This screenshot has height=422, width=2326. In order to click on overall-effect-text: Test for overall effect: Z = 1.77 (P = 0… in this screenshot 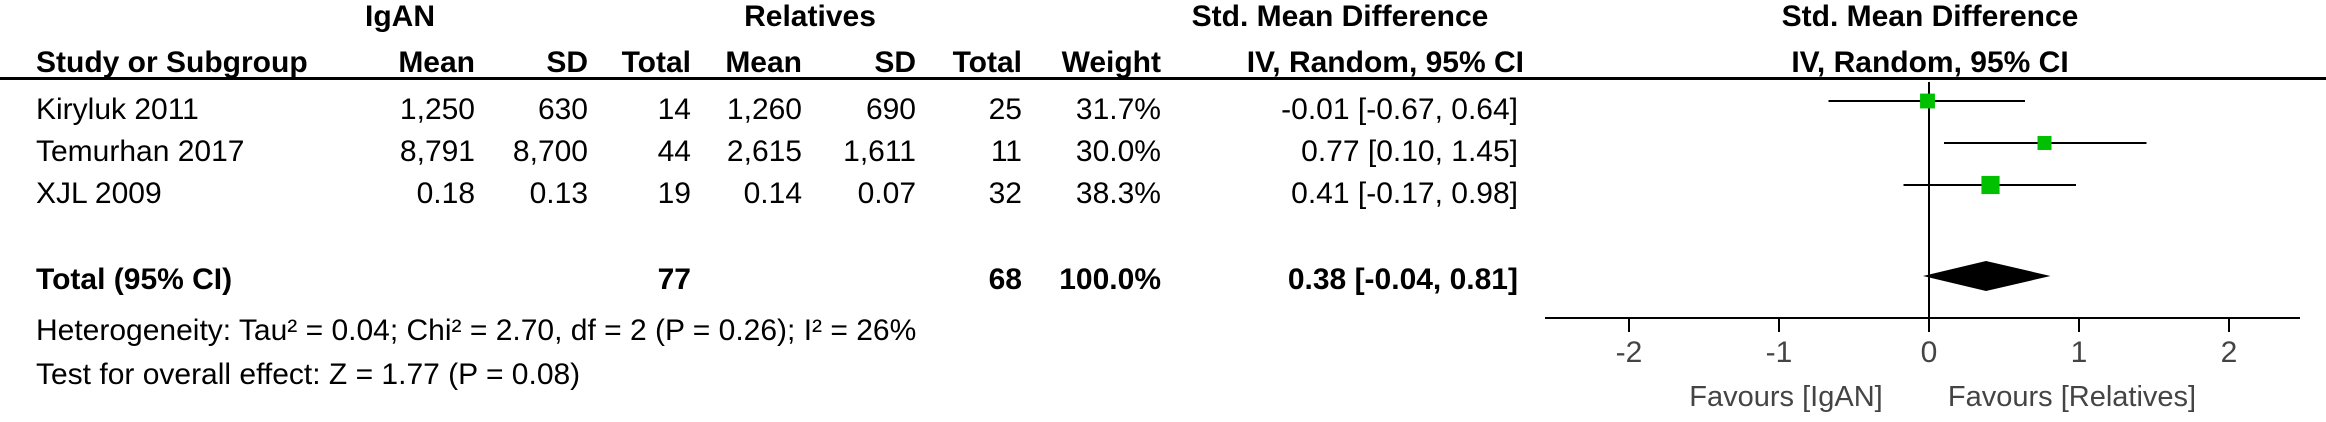, I will do `click(308, 374)`.